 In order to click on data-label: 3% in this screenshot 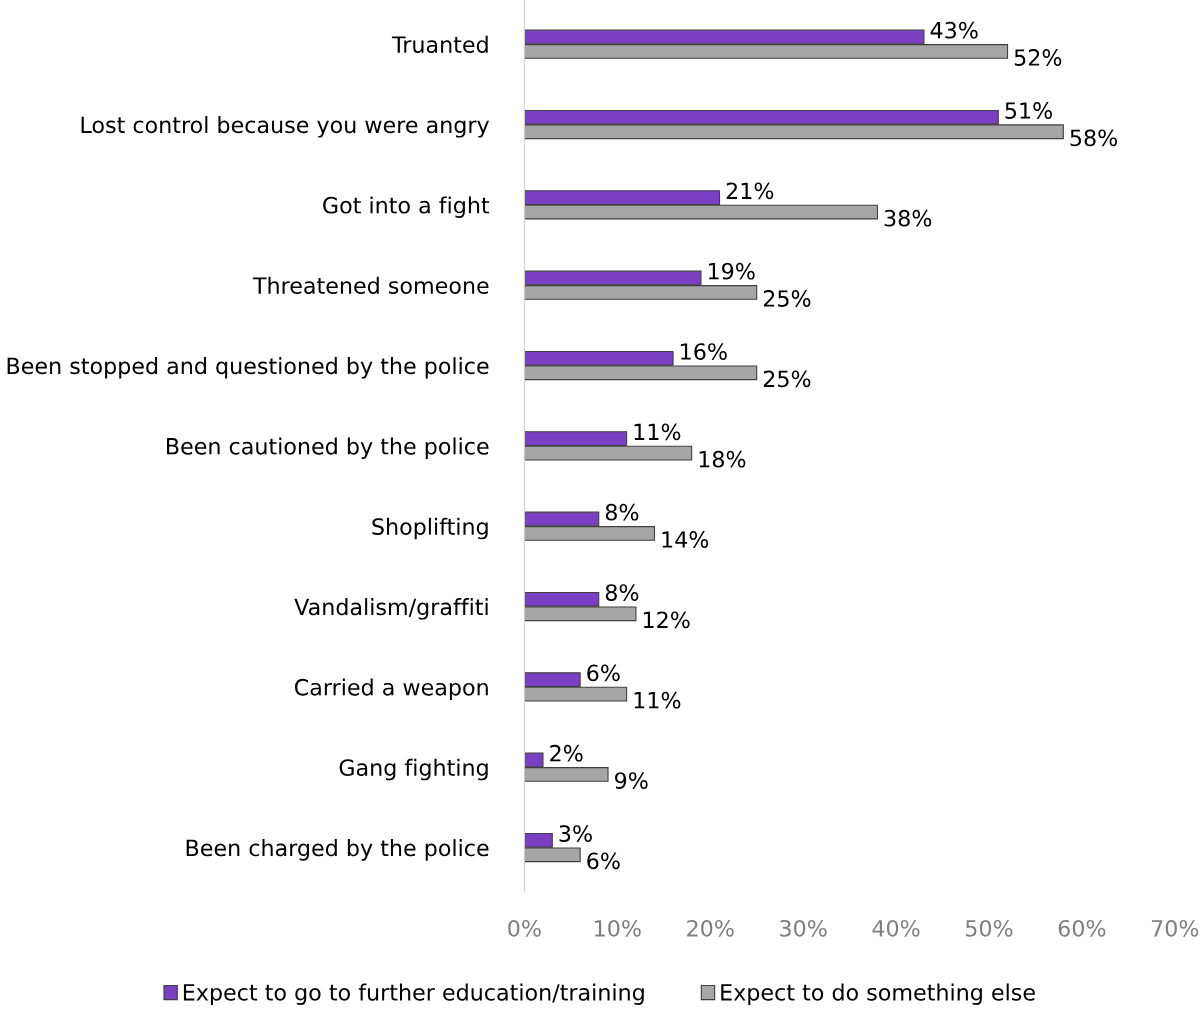, I will do `click(575, 833)`.